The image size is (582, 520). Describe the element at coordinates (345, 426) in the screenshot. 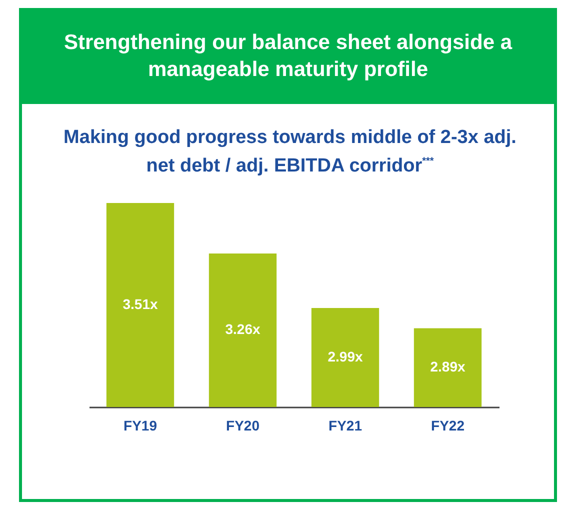

I see `x-tick-label: FY21` at that location.